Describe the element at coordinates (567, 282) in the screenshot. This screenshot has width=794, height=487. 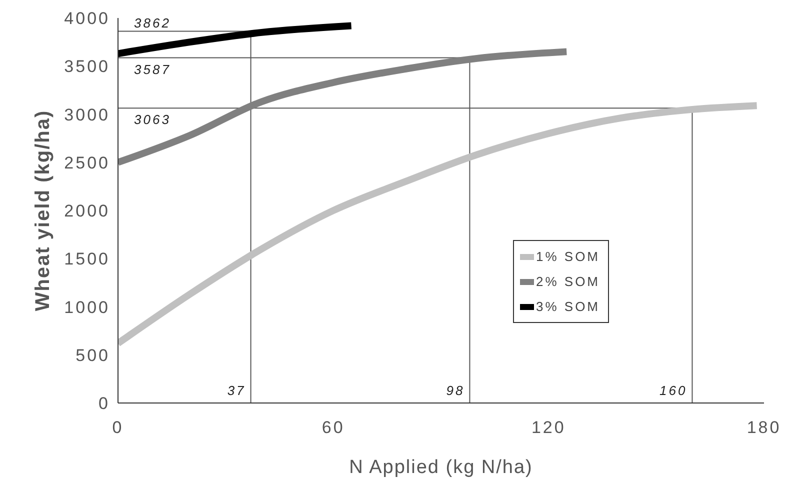
I see `legend-label: 2% SOM` at that location.